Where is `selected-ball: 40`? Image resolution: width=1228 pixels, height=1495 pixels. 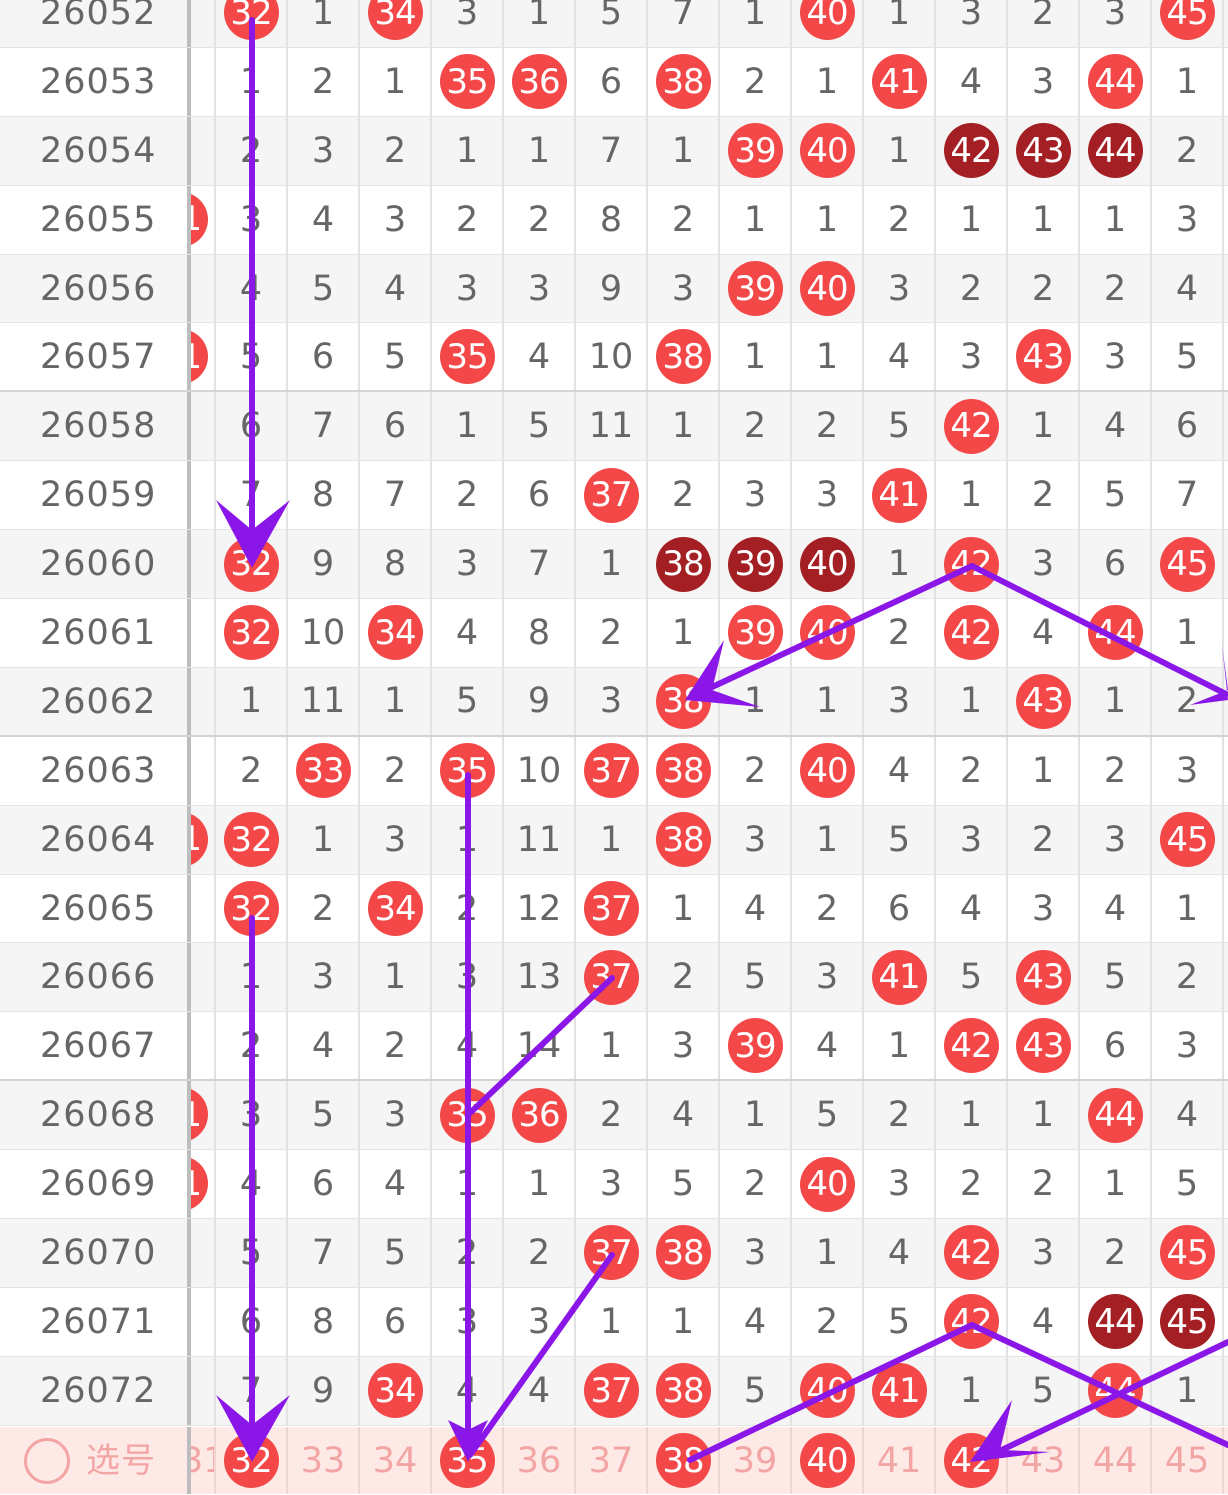
selected-ball: 40 is located at coordinates (827, 1460).